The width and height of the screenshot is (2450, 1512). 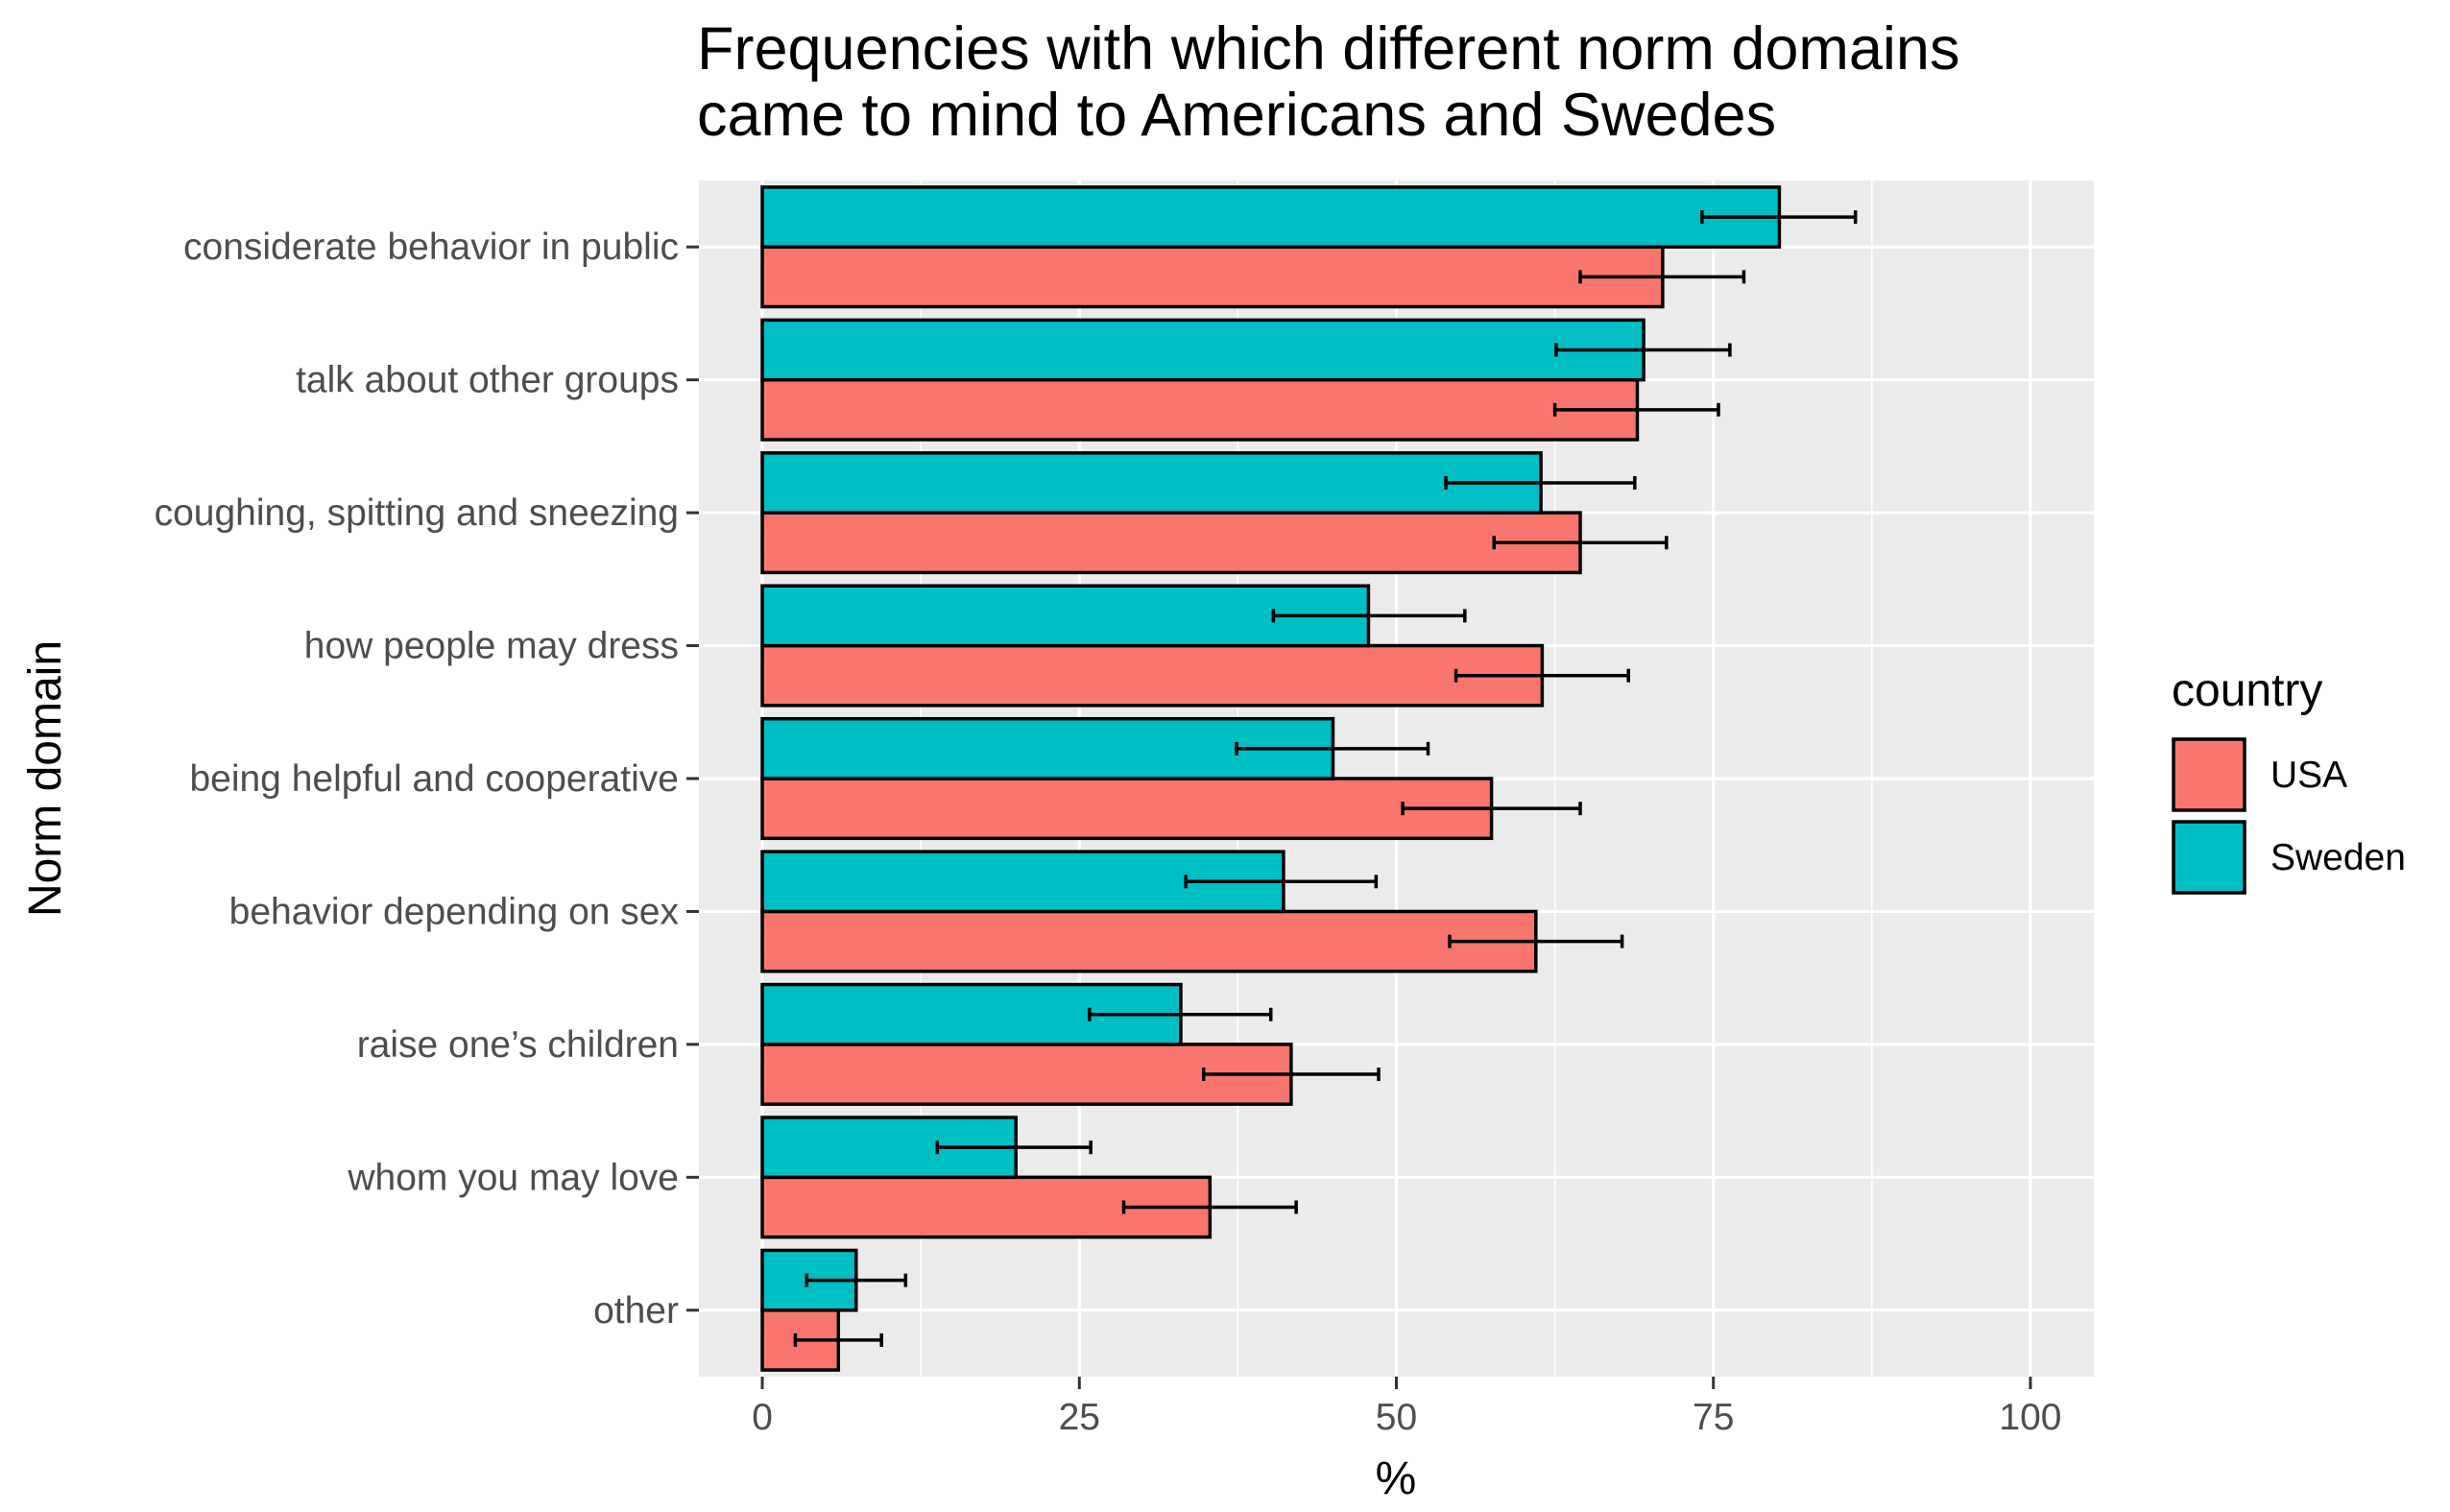 I want to click on y-tick-label: behavior depending on sex, so click(x=454, y=911).